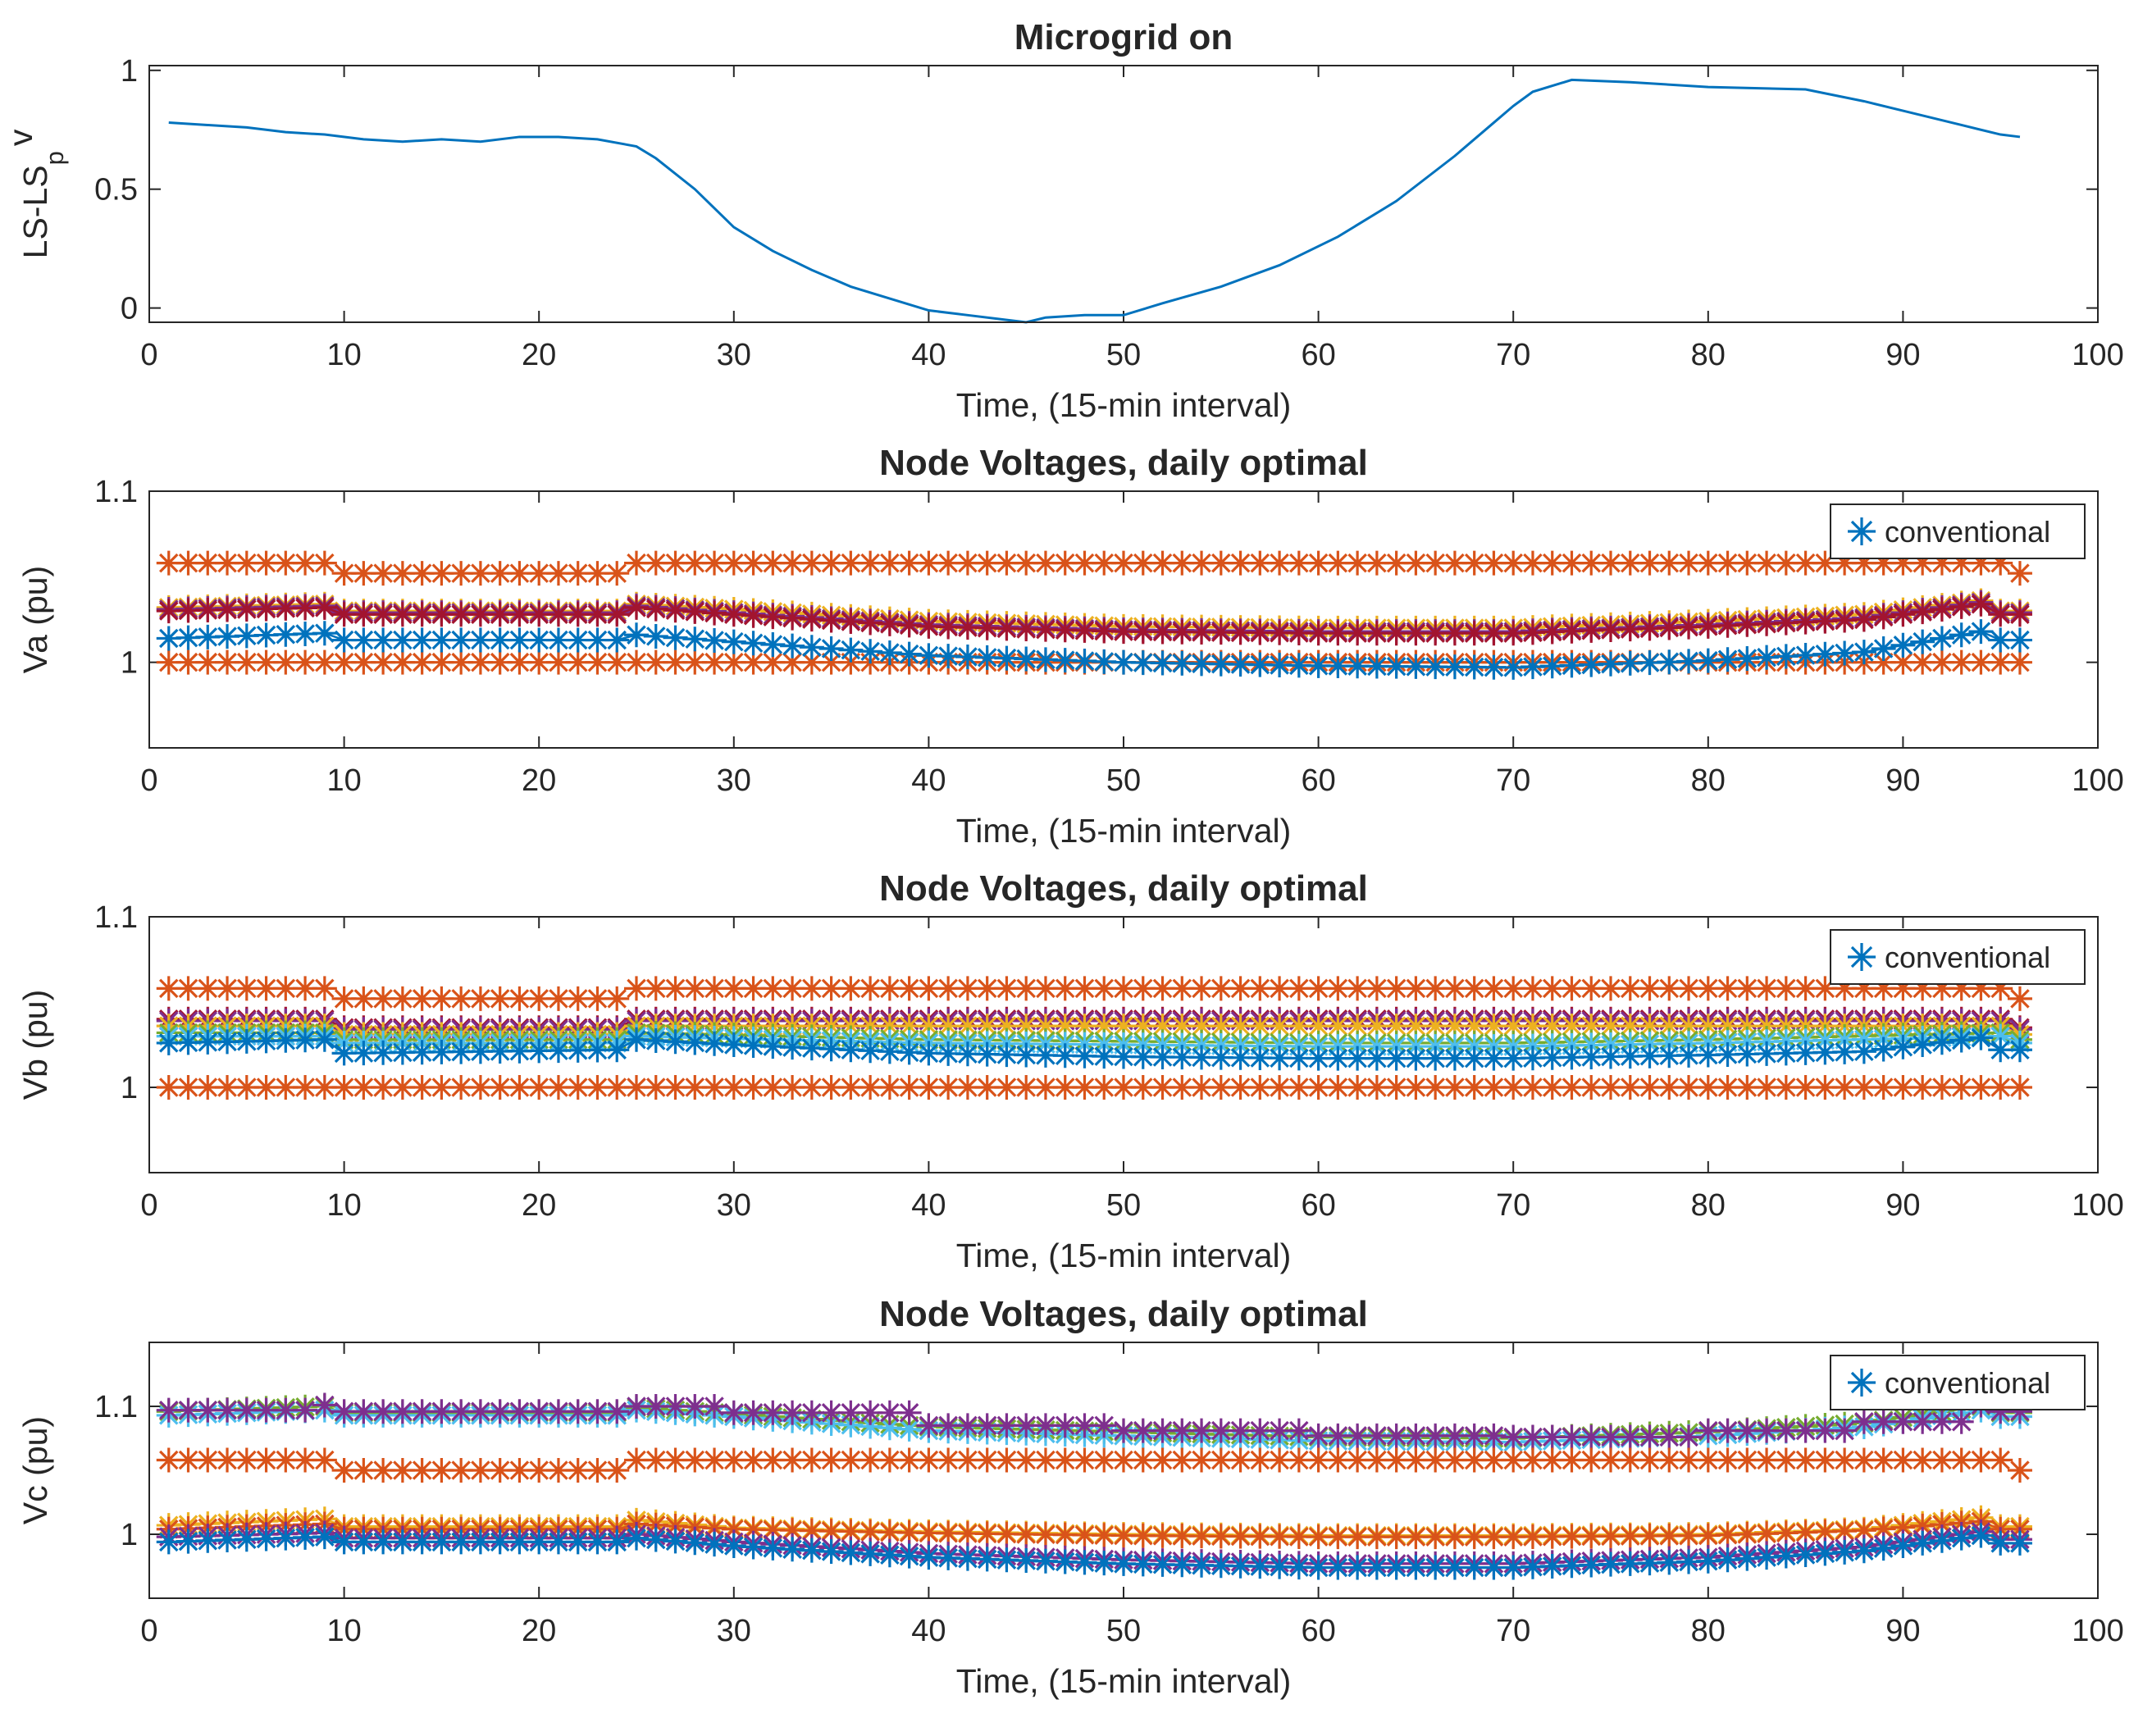  I want to click on y-tick-label: 1.1, so click(116, 918).